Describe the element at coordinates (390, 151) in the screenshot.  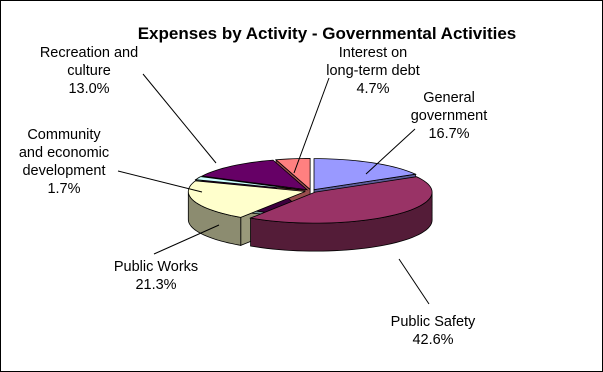
I see `leader-line-general-government` at that location.